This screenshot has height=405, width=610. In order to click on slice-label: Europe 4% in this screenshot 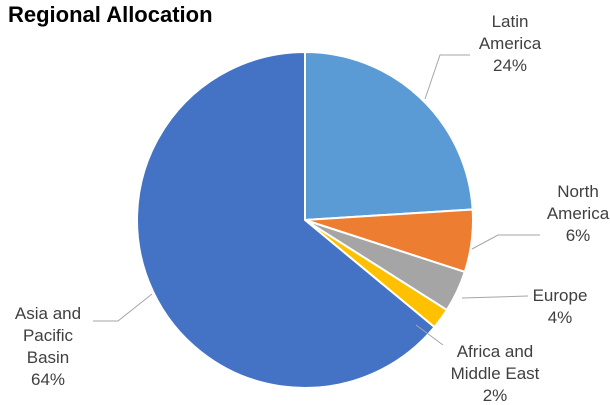, I will do `click(560, 306)`.